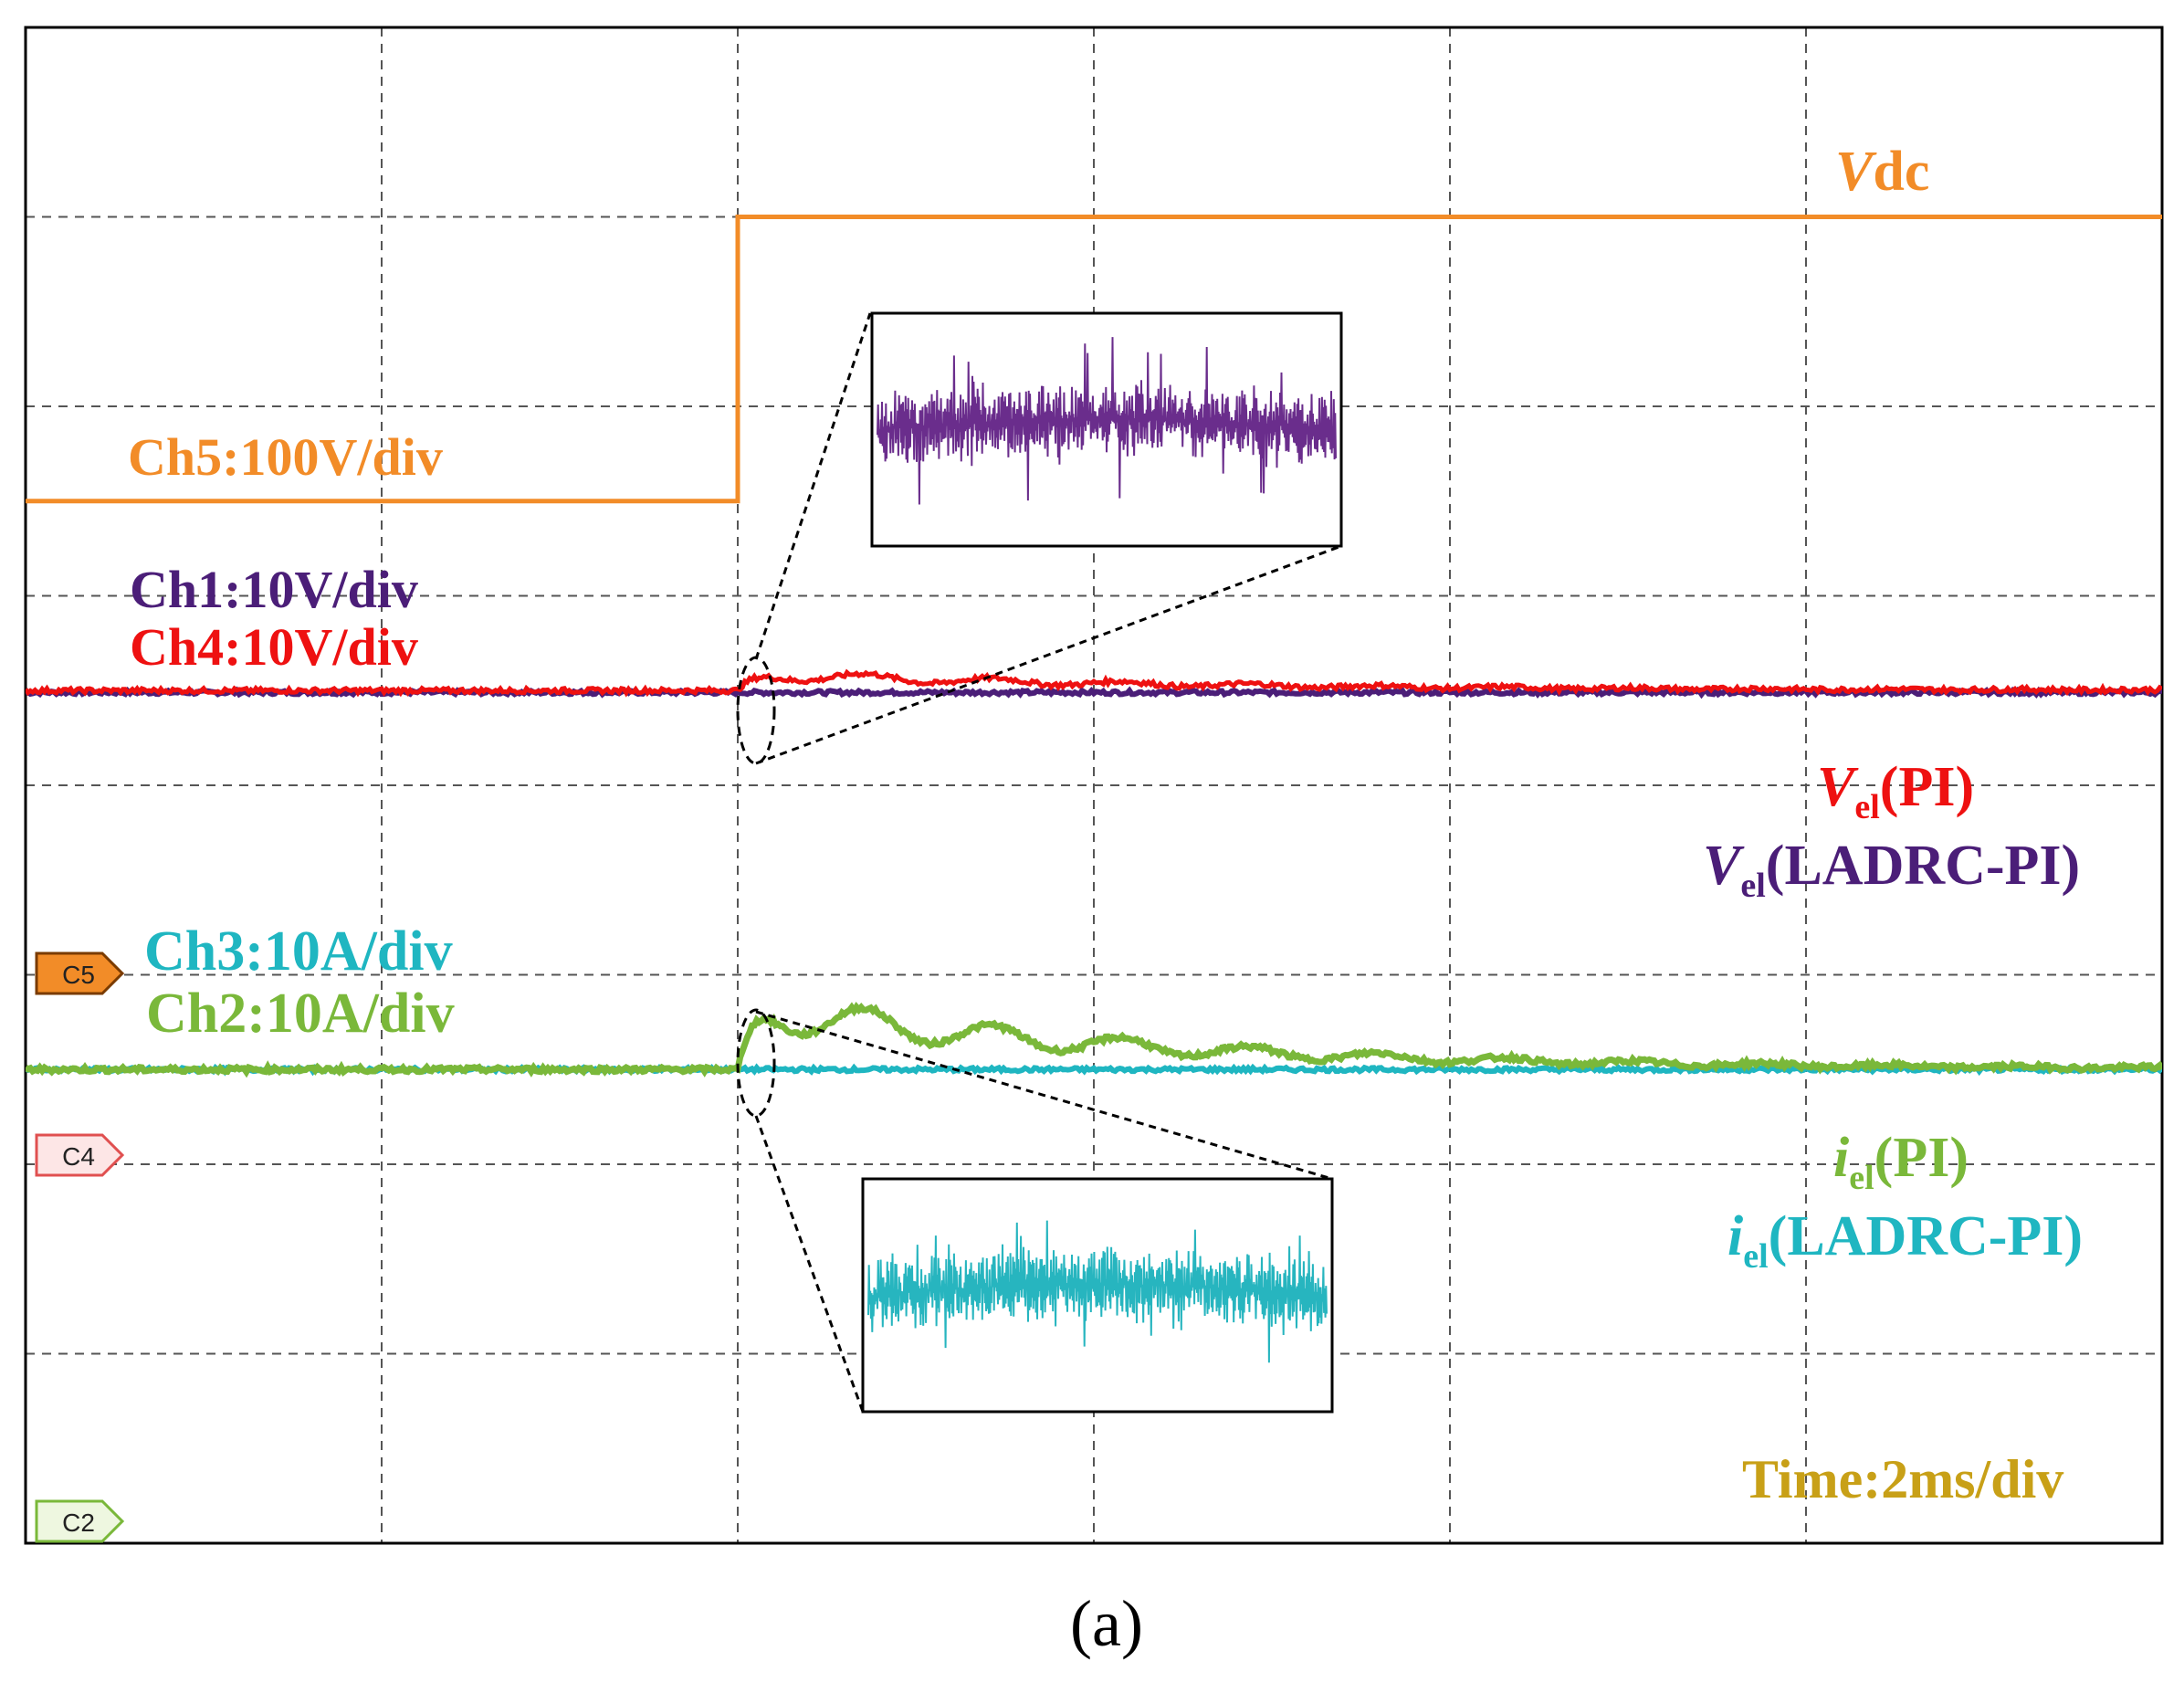 This screenshot has width=2184, height=1682. What do you see at coordinates (756, 1063) in the screenshot?
I see `zoom-ellipse-current` at bounding box center [756, 1063].